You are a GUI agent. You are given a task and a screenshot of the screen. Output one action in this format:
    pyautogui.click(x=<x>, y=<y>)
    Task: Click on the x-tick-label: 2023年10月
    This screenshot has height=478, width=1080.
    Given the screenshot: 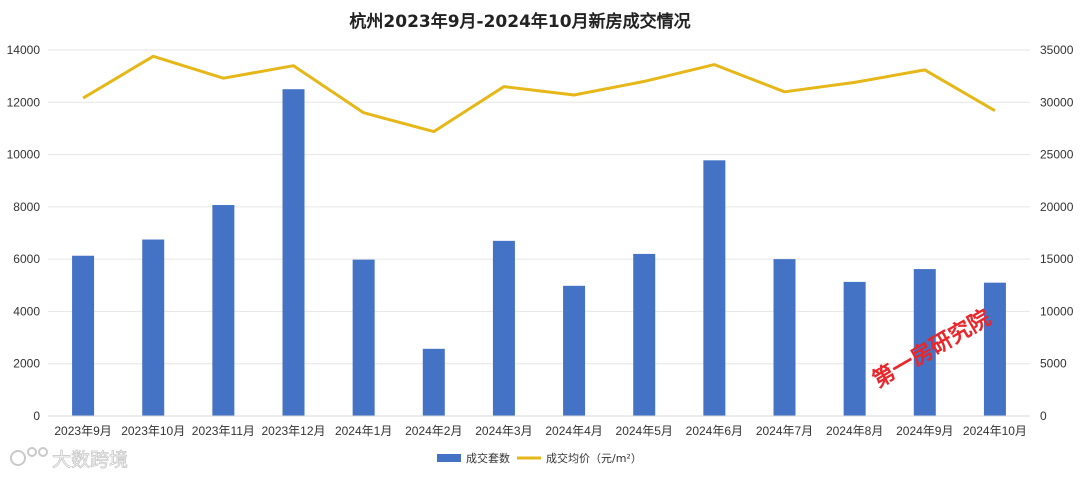 What is the action you would take?
    pyautogui.click(x=153, y=431)
    